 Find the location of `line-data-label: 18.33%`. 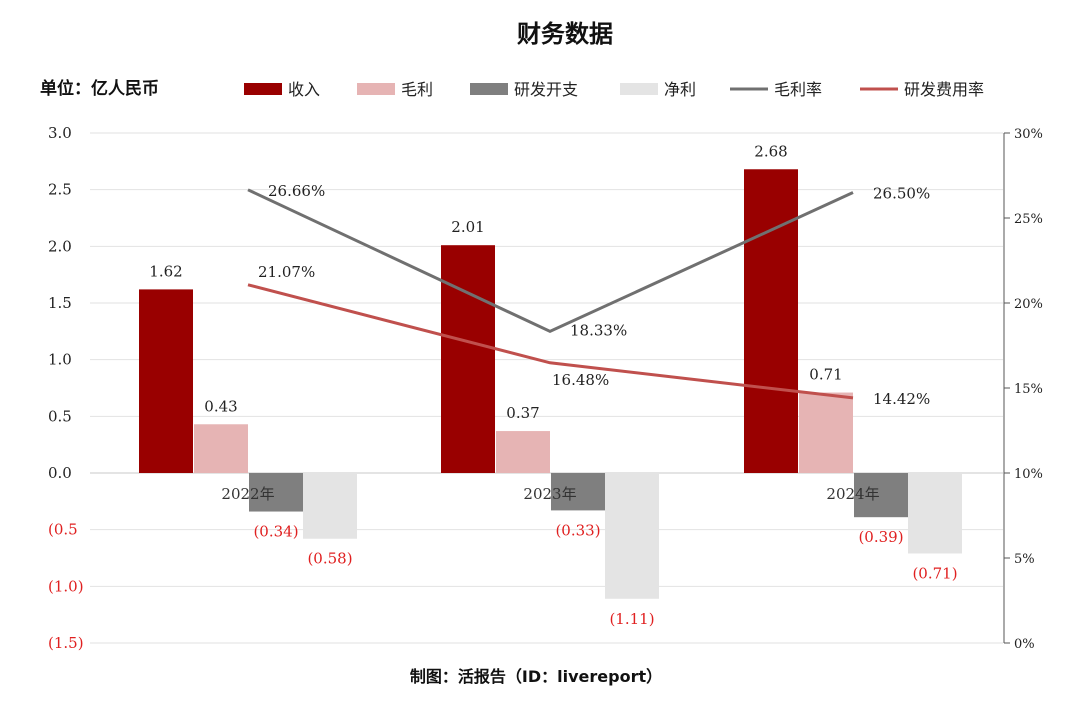

line-data-label: 18.33% is located at coordinates (598, 330).